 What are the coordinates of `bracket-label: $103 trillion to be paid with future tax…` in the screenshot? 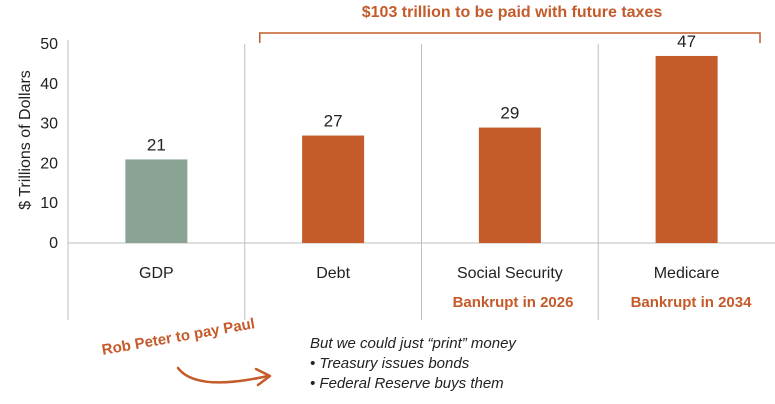 It's located at (512, 12).